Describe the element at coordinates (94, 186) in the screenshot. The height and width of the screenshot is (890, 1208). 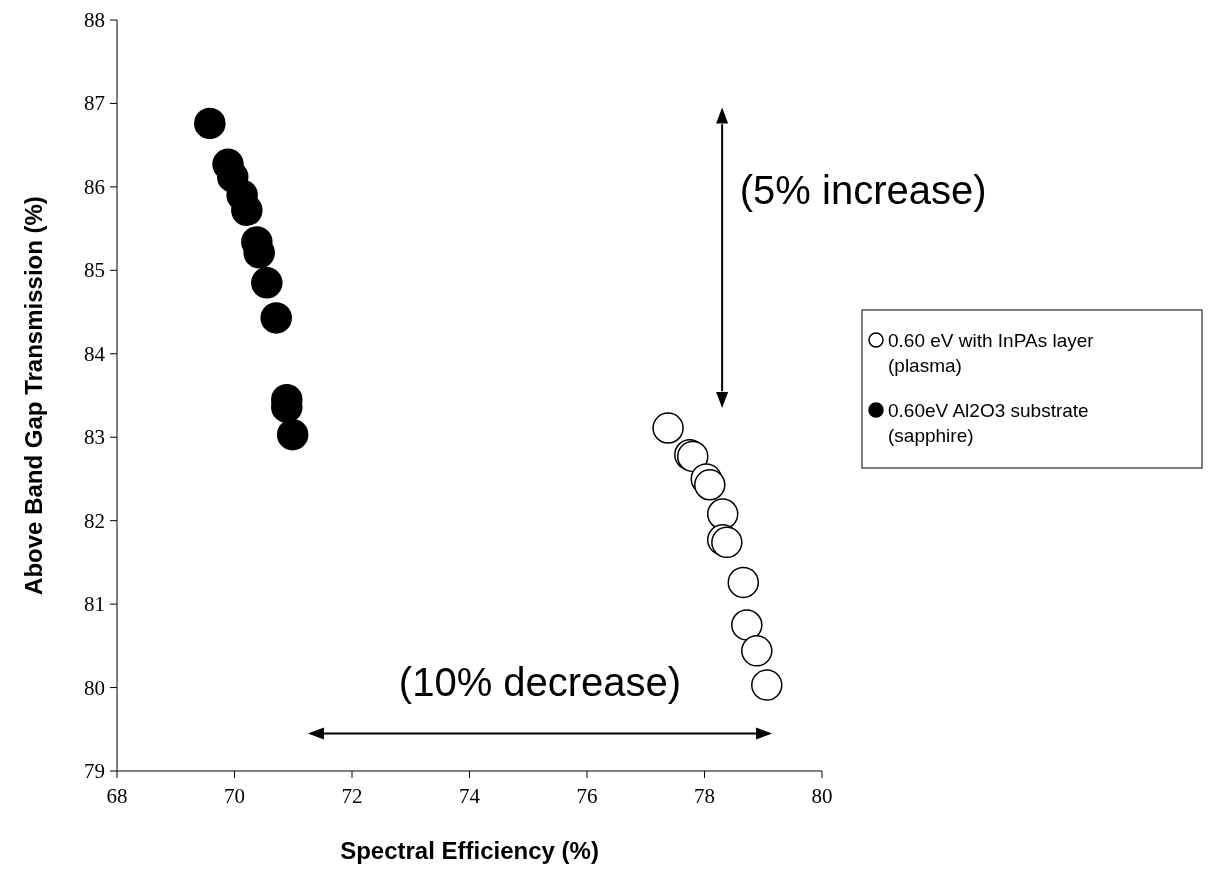
I see `y-tick-label: 86` at that location.